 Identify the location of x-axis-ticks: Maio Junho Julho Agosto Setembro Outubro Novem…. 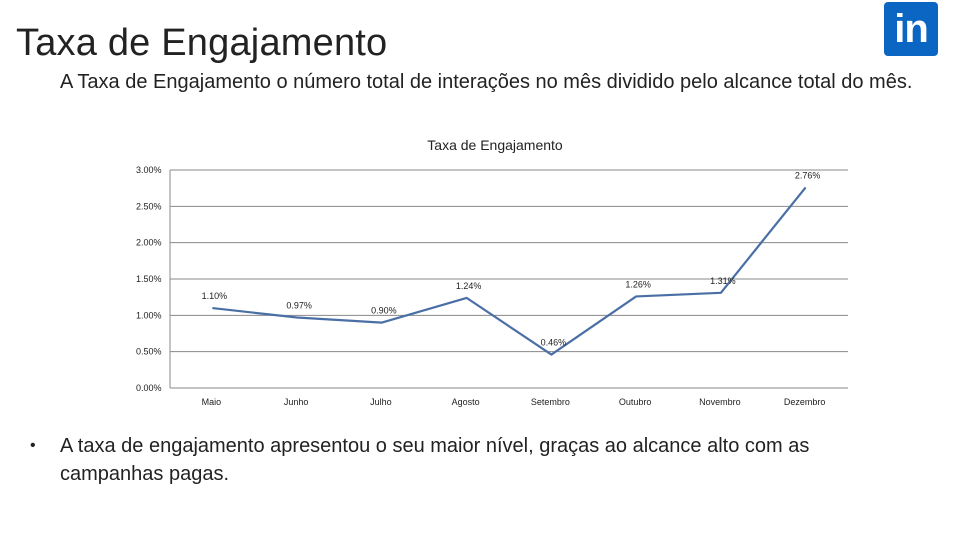
(514, 402).